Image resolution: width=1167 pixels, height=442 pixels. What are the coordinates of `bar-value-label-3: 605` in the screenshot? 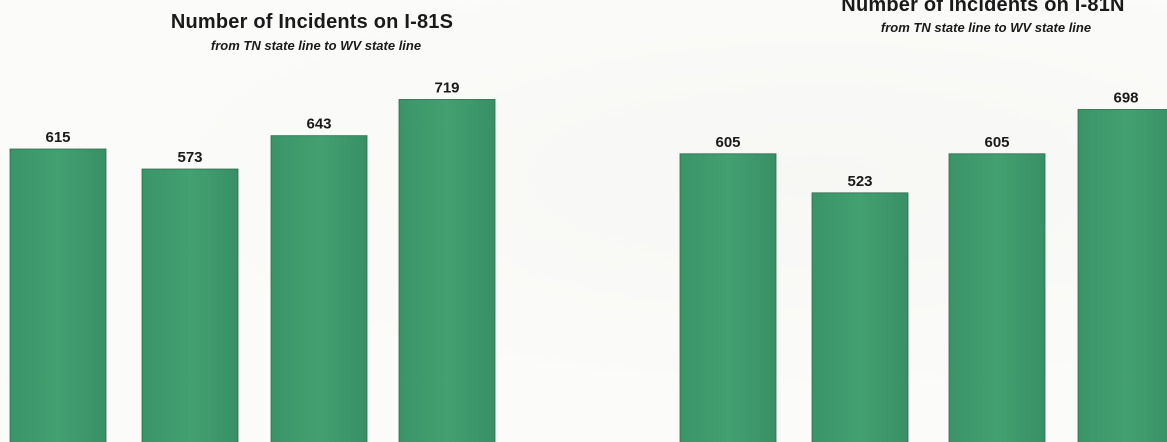 It's located at (996, 142).